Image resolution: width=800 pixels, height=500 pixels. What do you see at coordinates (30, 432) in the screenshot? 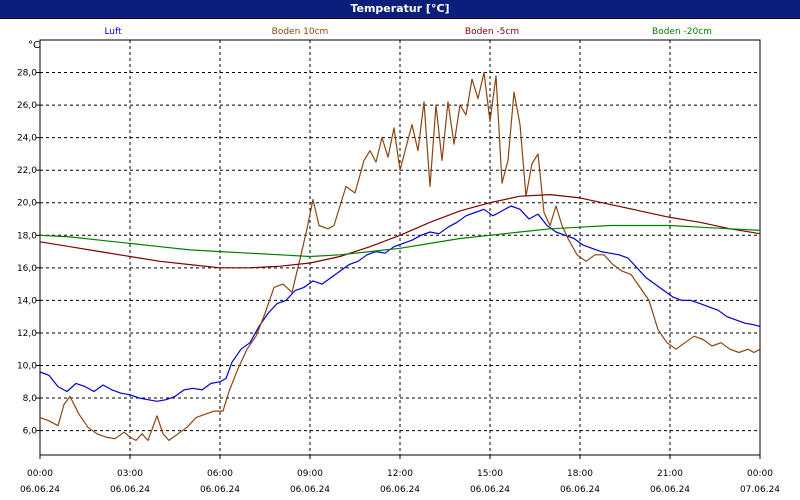
I see `y-tick-label: 6,0` at bounding box center [30, 432].